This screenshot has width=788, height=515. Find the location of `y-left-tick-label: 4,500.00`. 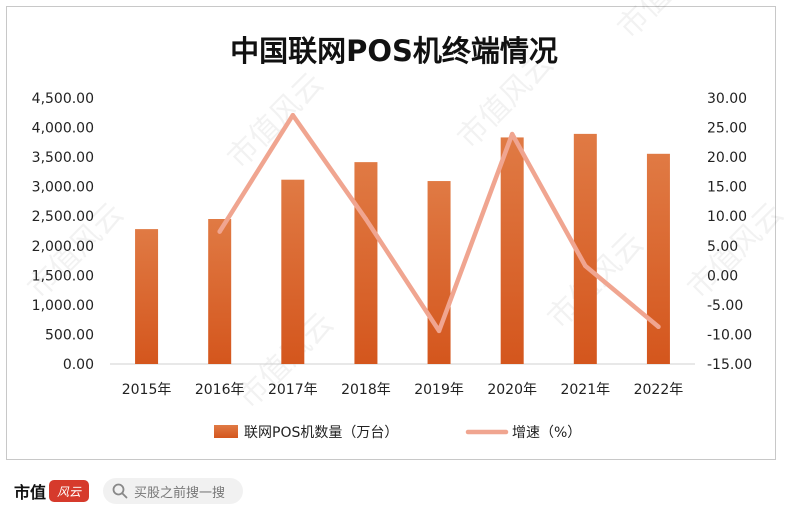

y-left-tick-label: 4,500.00 is located at coordinates (63, 99).